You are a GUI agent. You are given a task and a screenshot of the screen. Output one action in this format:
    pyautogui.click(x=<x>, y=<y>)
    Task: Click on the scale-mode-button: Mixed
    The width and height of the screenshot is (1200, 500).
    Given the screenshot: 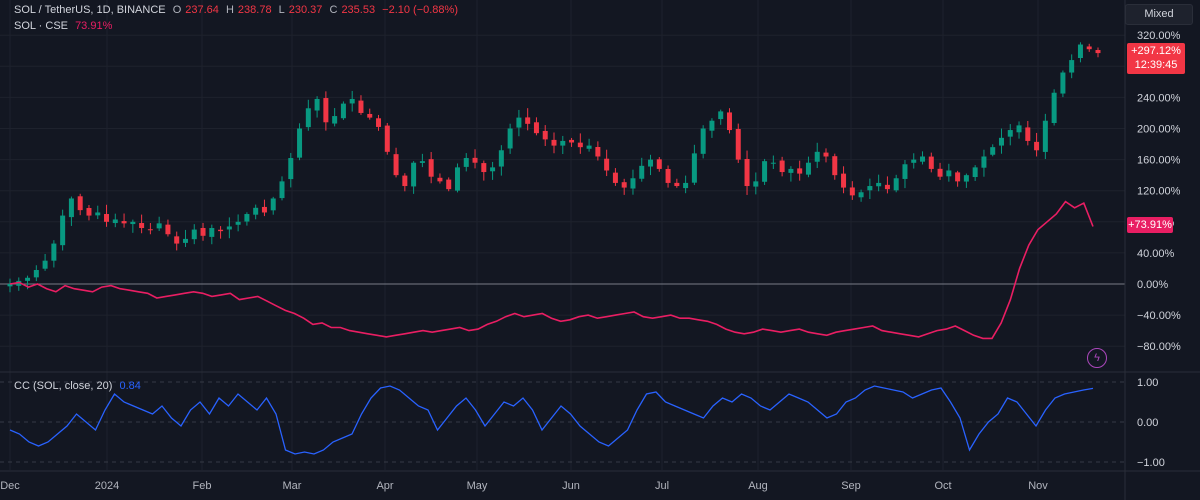 What is the action you would take?
    pyautogui.click(x=1159, y=14)
    